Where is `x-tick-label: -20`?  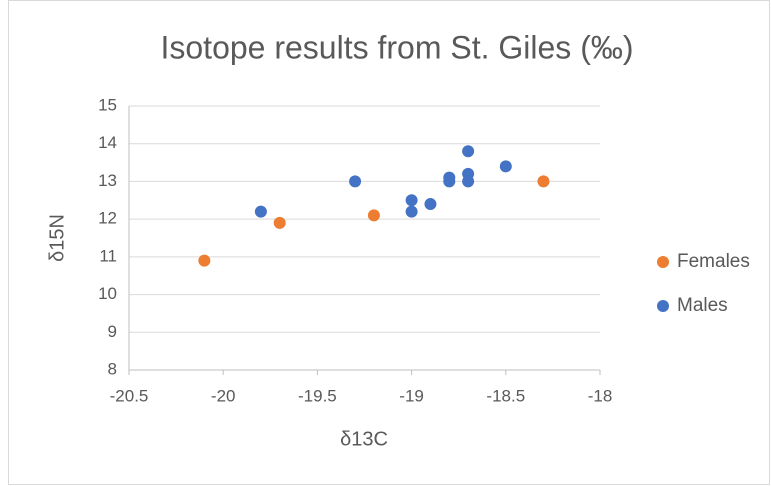 x-tick-label: -20 is located at coordinates (223, 395).